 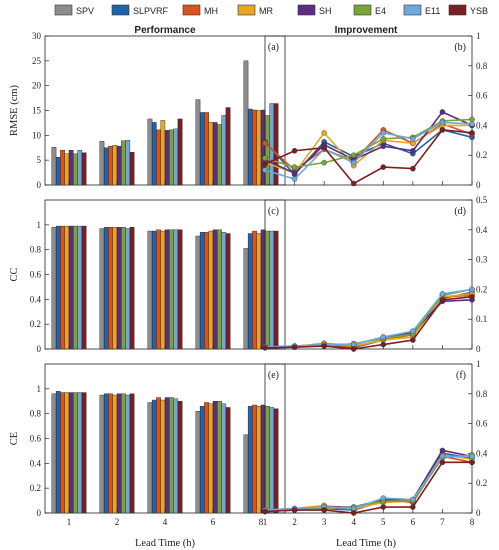 I want to click on bar-a-4-sh, so click(x=167, y=158).